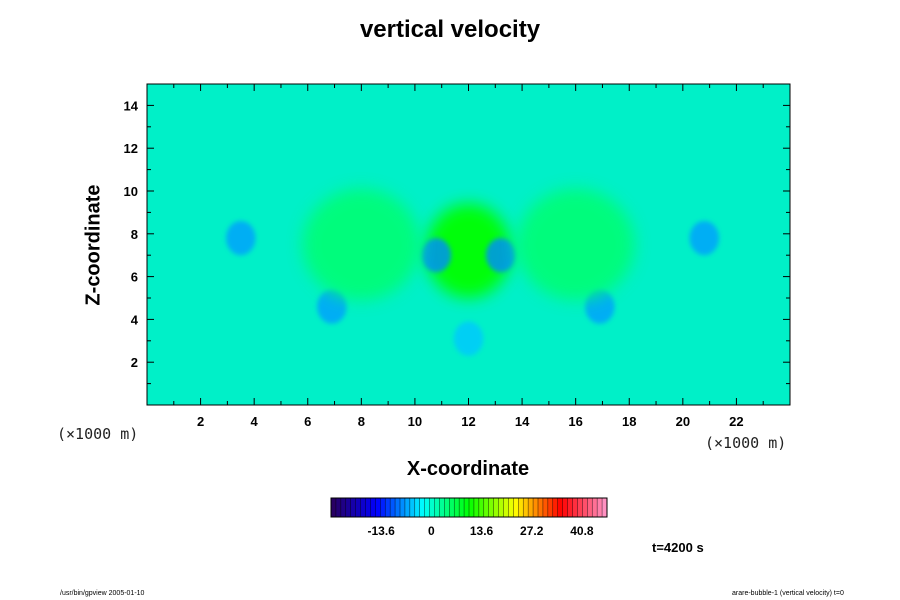 Image resolution: width=900 pixels, height=600 pixels. What do you see at coordinates (361, 421) in the screenshot?
I see `x-tick-label: 8` at bounding box center [361, 421].